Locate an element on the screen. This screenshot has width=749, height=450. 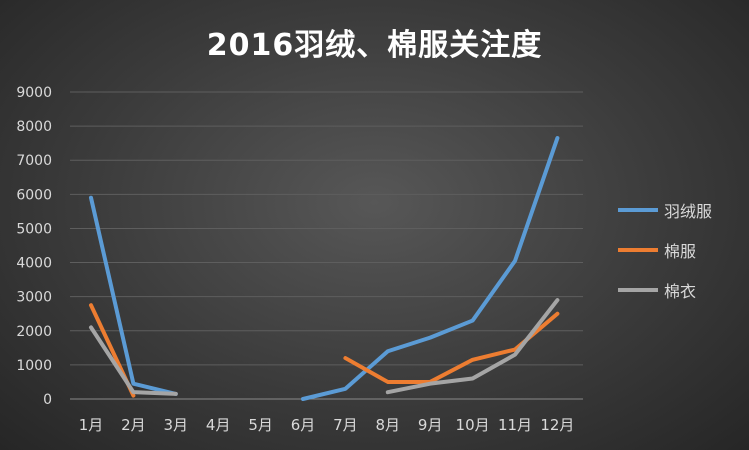
x-tick-label: 2月 is located at coordinates (133, 425).